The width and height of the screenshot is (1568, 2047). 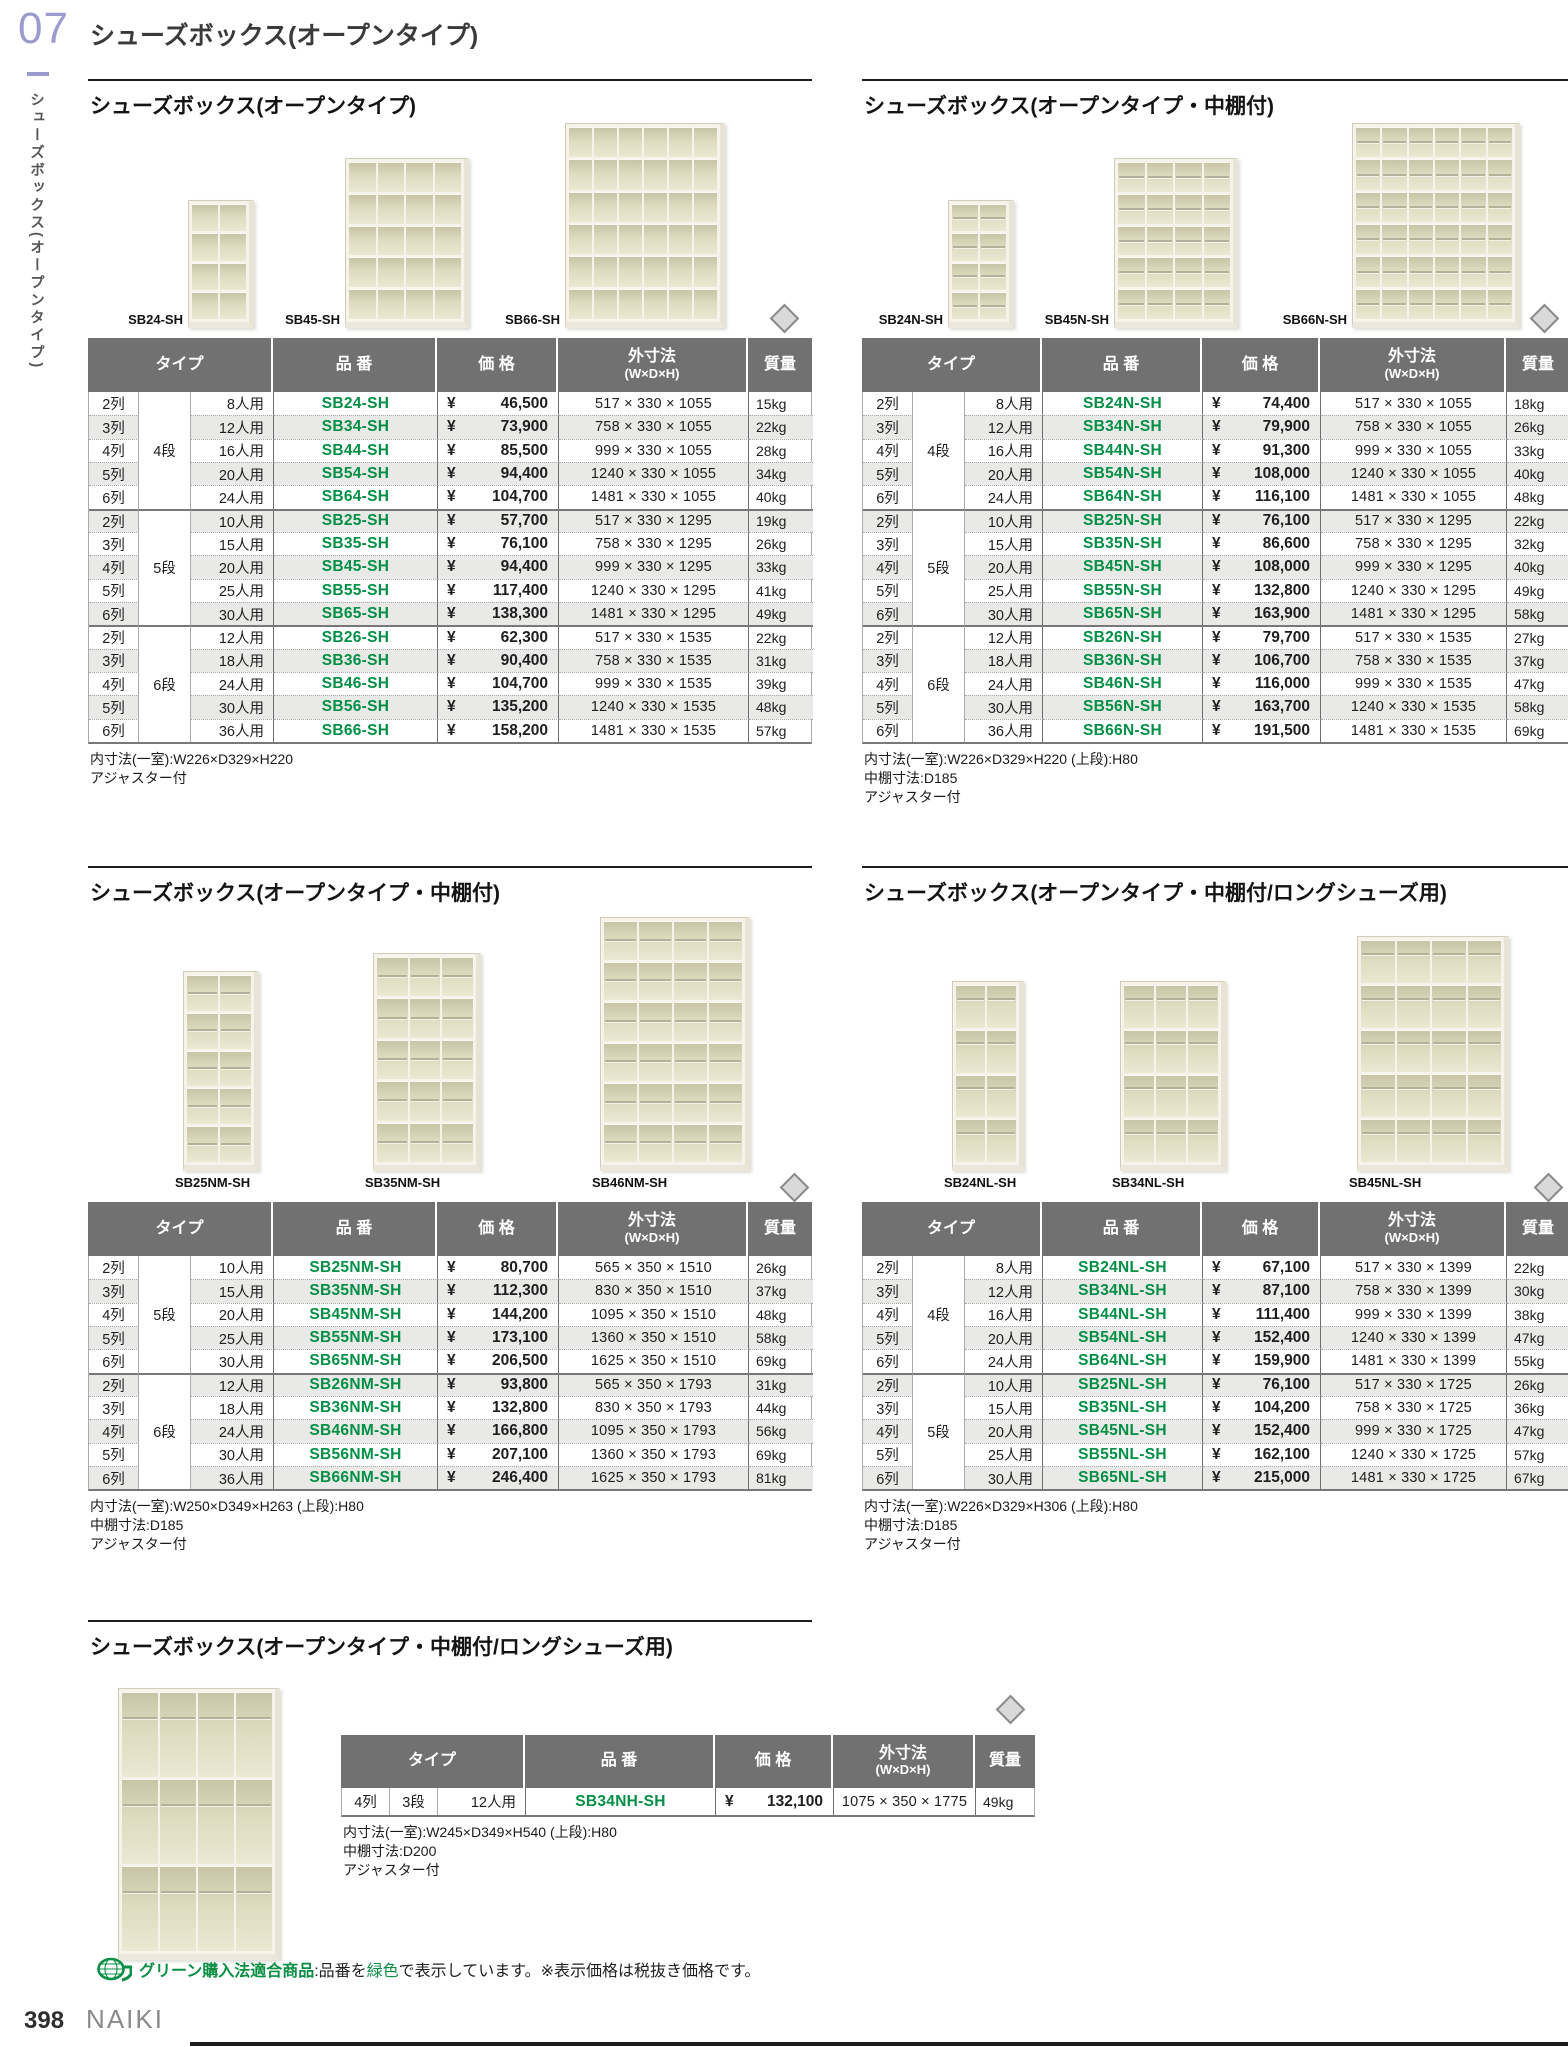 What do you see at coordinates (94, 2019) in the screenshot?
I see `page-footer: 398 NAIKI` at bounding box center [94, 2019].